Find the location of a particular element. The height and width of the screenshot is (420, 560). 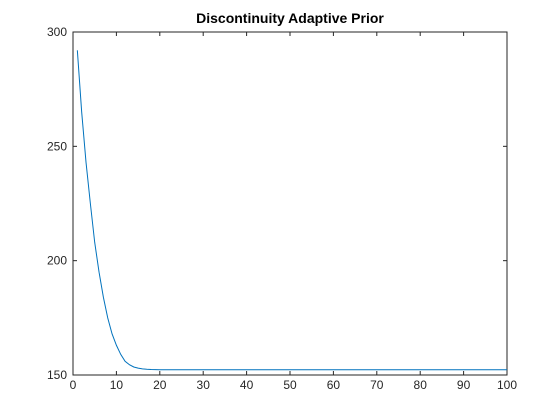

x-tick-label: 0 is located at coordinates (73, 385).